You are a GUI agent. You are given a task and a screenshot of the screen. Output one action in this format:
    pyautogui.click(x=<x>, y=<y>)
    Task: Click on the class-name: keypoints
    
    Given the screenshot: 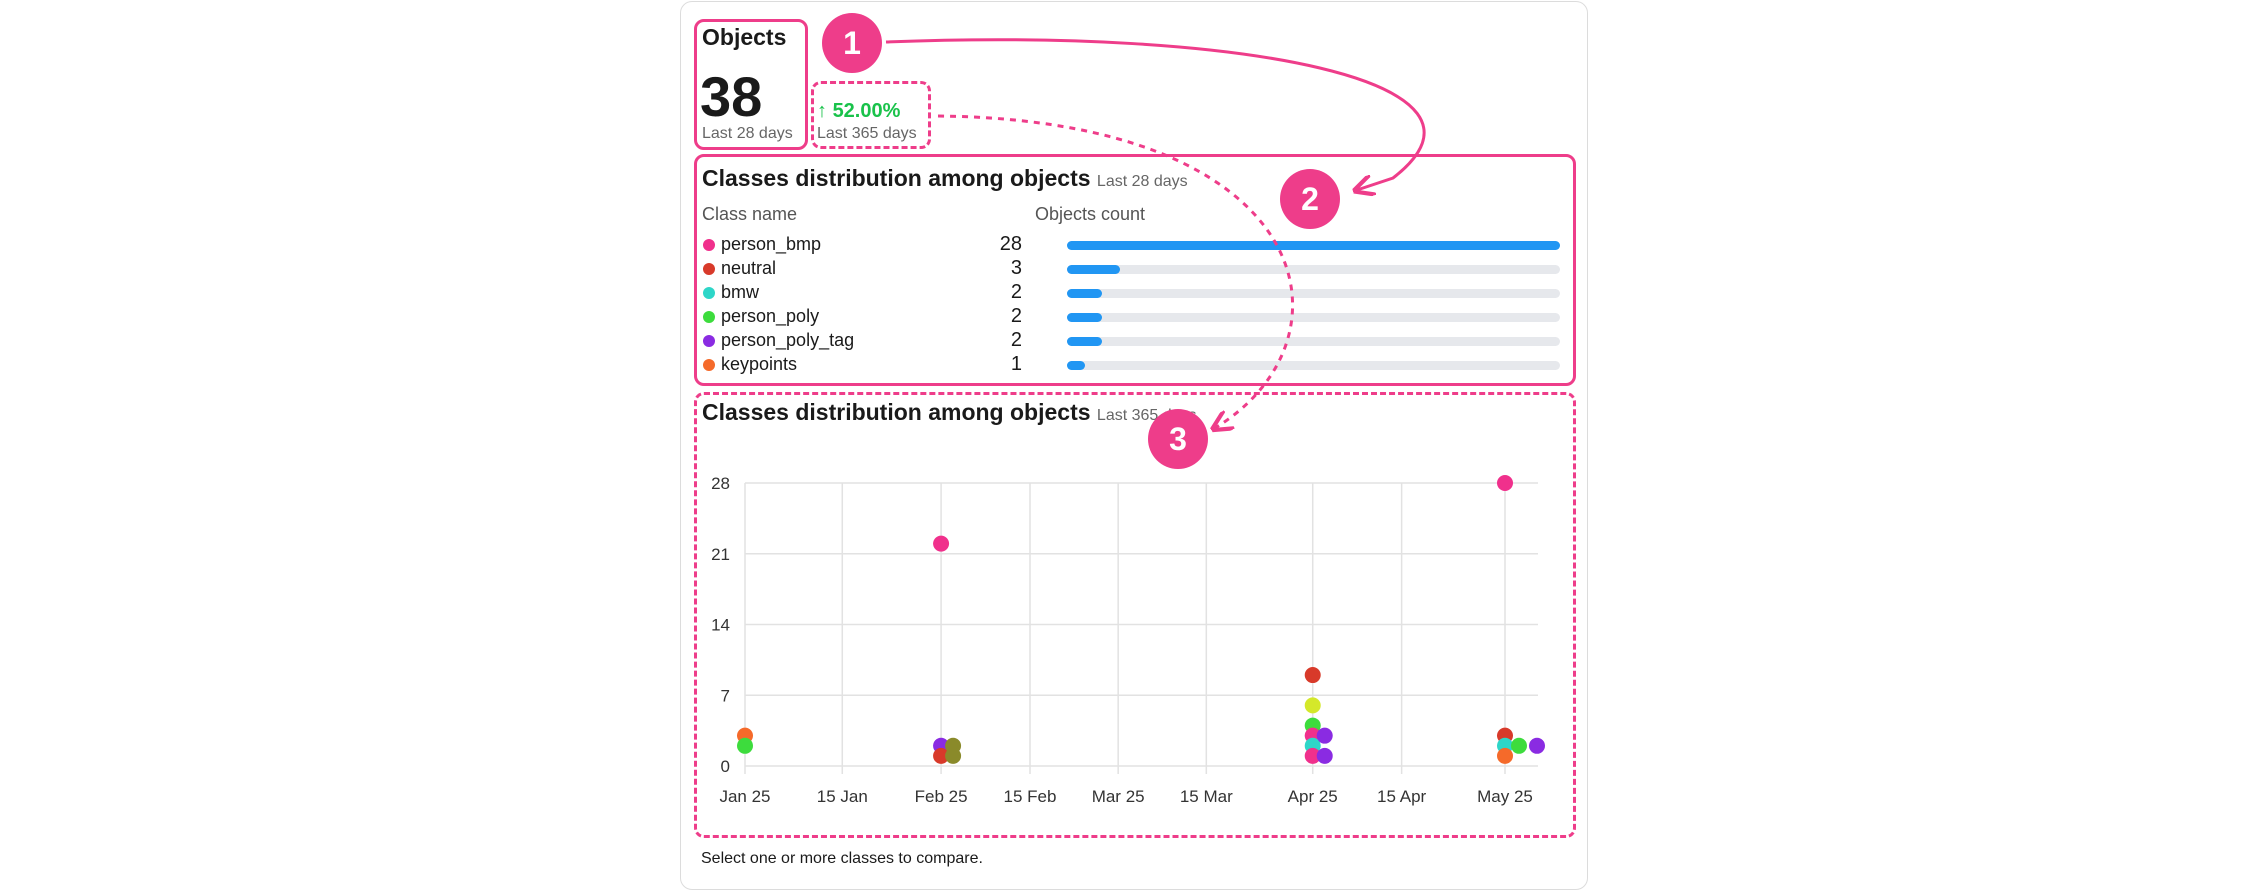 What is the action you would take?
    pyautogui.click(x=759, y=364)
    